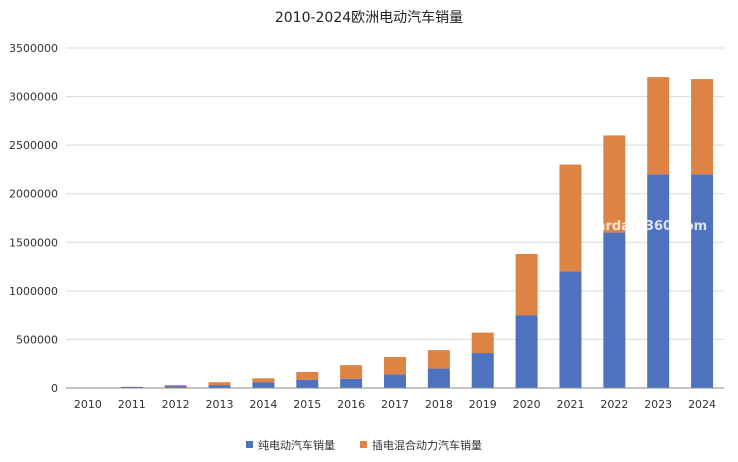 The height and width of the screenshot is (462, 738). Describe the element at coordinates (176, 404) in the screenshot. I see `x-tick-label: 2012` at that location.